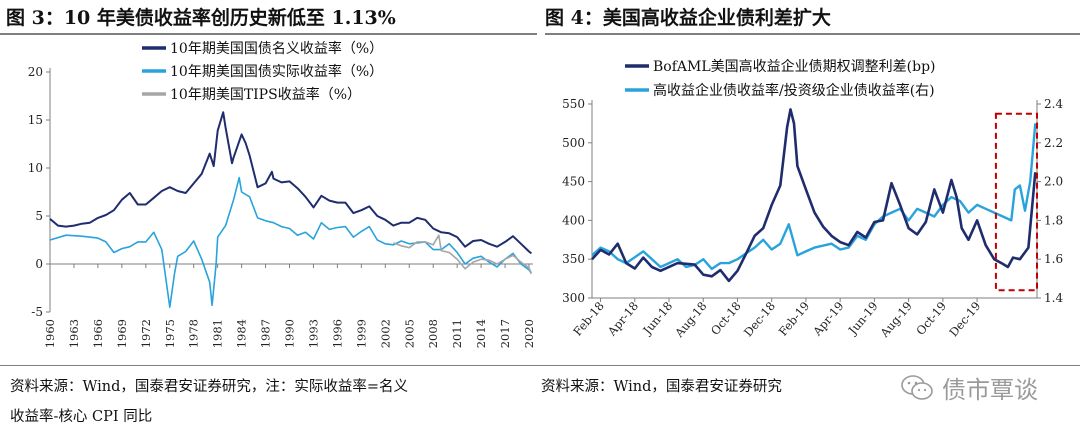 This screenshot has width=1080, height=433. Describe the element at coordinates (917, 387) in the screenshot. I see `wechat-icon` at that location.